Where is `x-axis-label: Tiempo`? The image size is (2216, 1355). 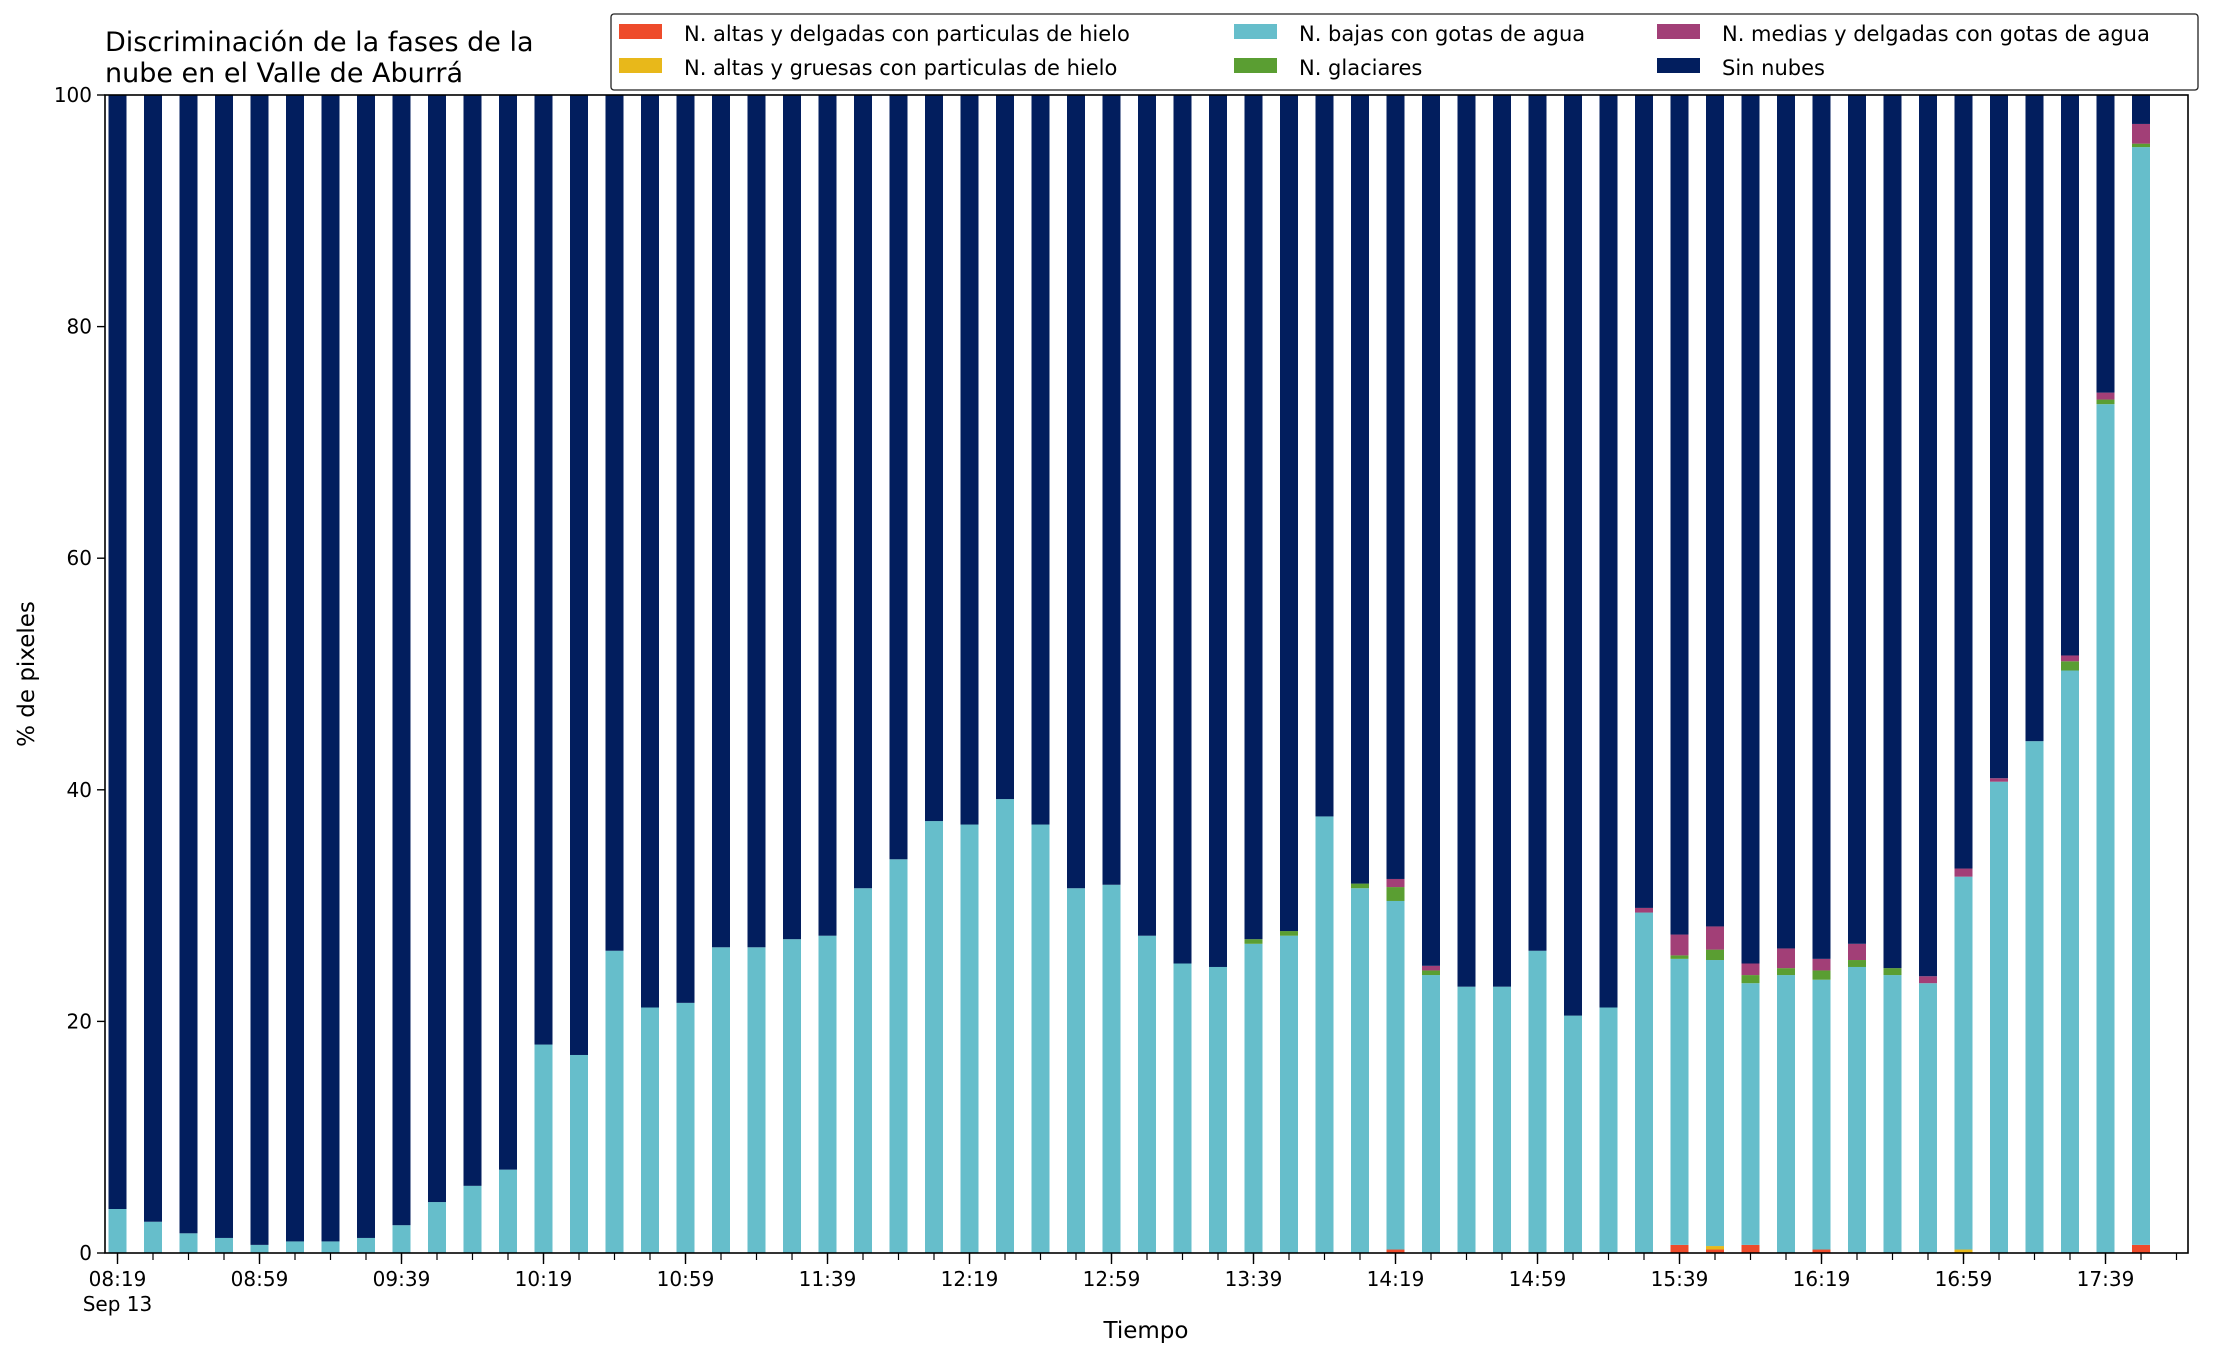
x-axis-label: Tiempo is located at coordinates (1146, 1331).